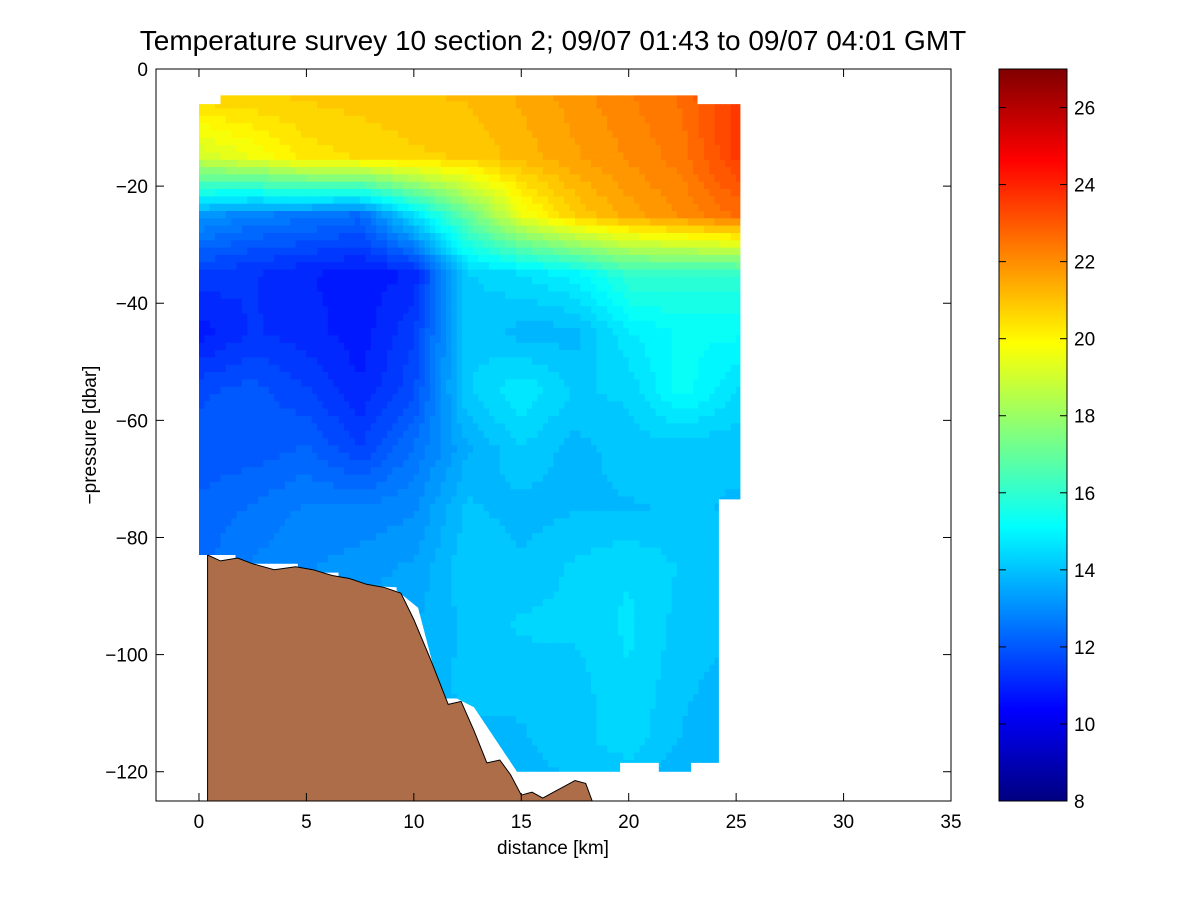 The width and height of the screenshot is (1201, 901). Describe the element at coordinates (950, 822) in the screenshot. I see `x-tick-label: 35` at that location.